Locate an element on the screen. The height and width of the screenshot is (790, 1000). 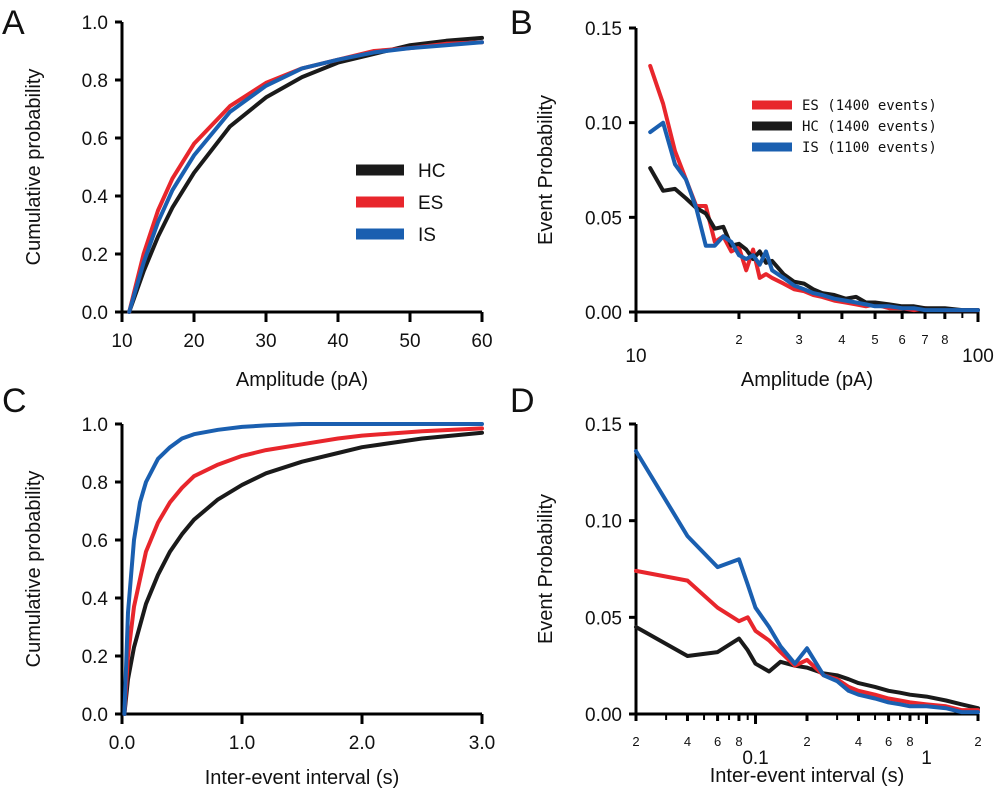
x-tick-label: 7 is located at coordinates (924, 339).